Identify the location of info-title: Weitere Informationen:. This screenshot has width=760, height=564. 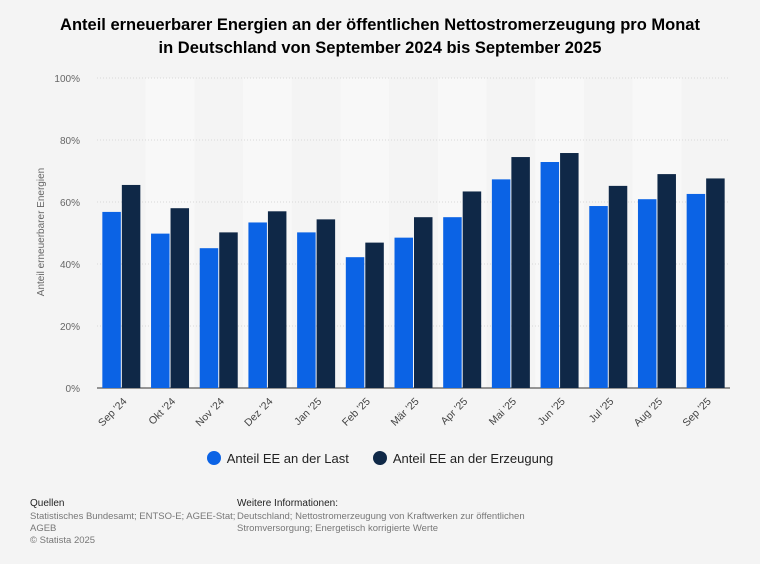
(287, 503).